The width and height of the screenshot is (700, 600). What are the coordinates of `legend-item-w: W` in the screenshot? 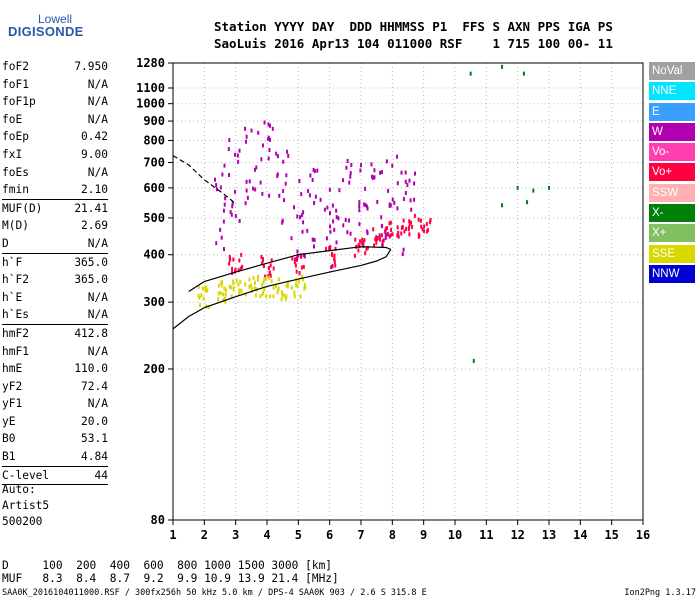 It's located at (672, 131).